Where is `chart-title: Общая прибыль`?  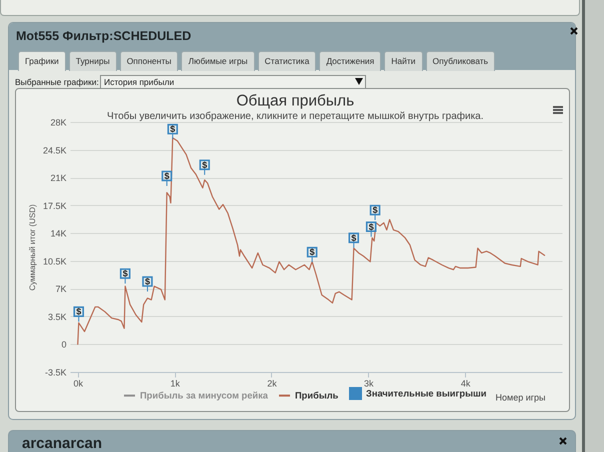 chart-title: Общая прибыль is located at coordinates (295, 101).